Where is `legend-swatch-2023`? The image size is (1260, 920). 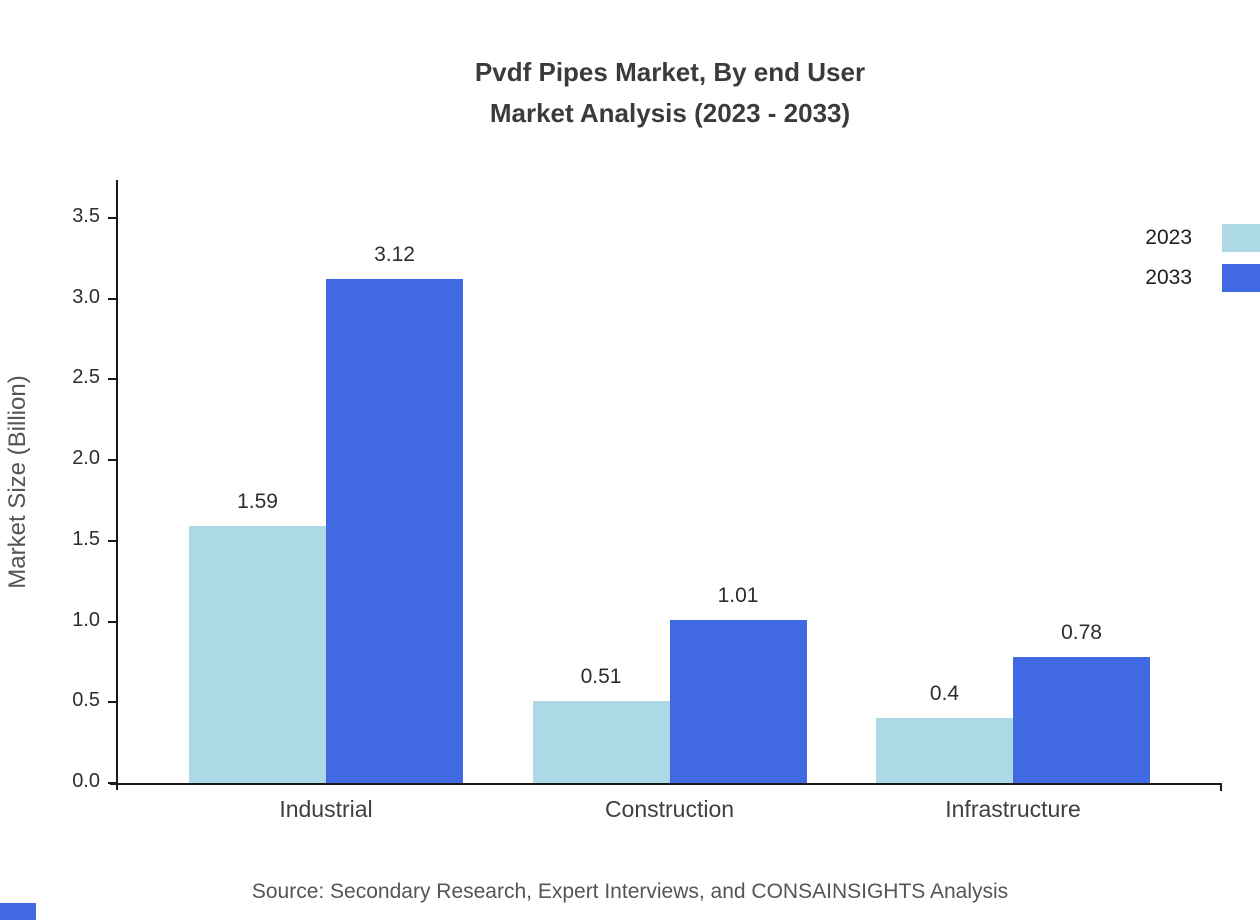
legend-swatch-2023 is located at coordinates (1241, 238).